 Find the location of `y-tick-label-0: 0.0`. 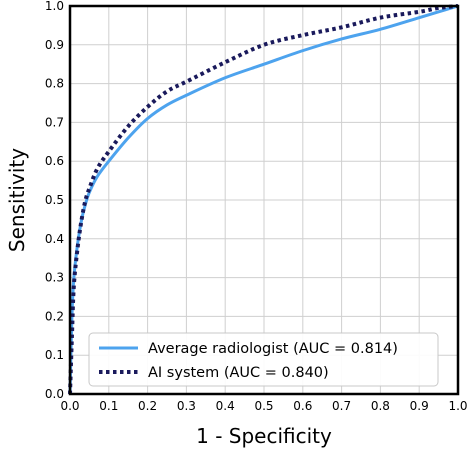

y-tick-label-0: 0.0 is located at coordinates (54, 394).